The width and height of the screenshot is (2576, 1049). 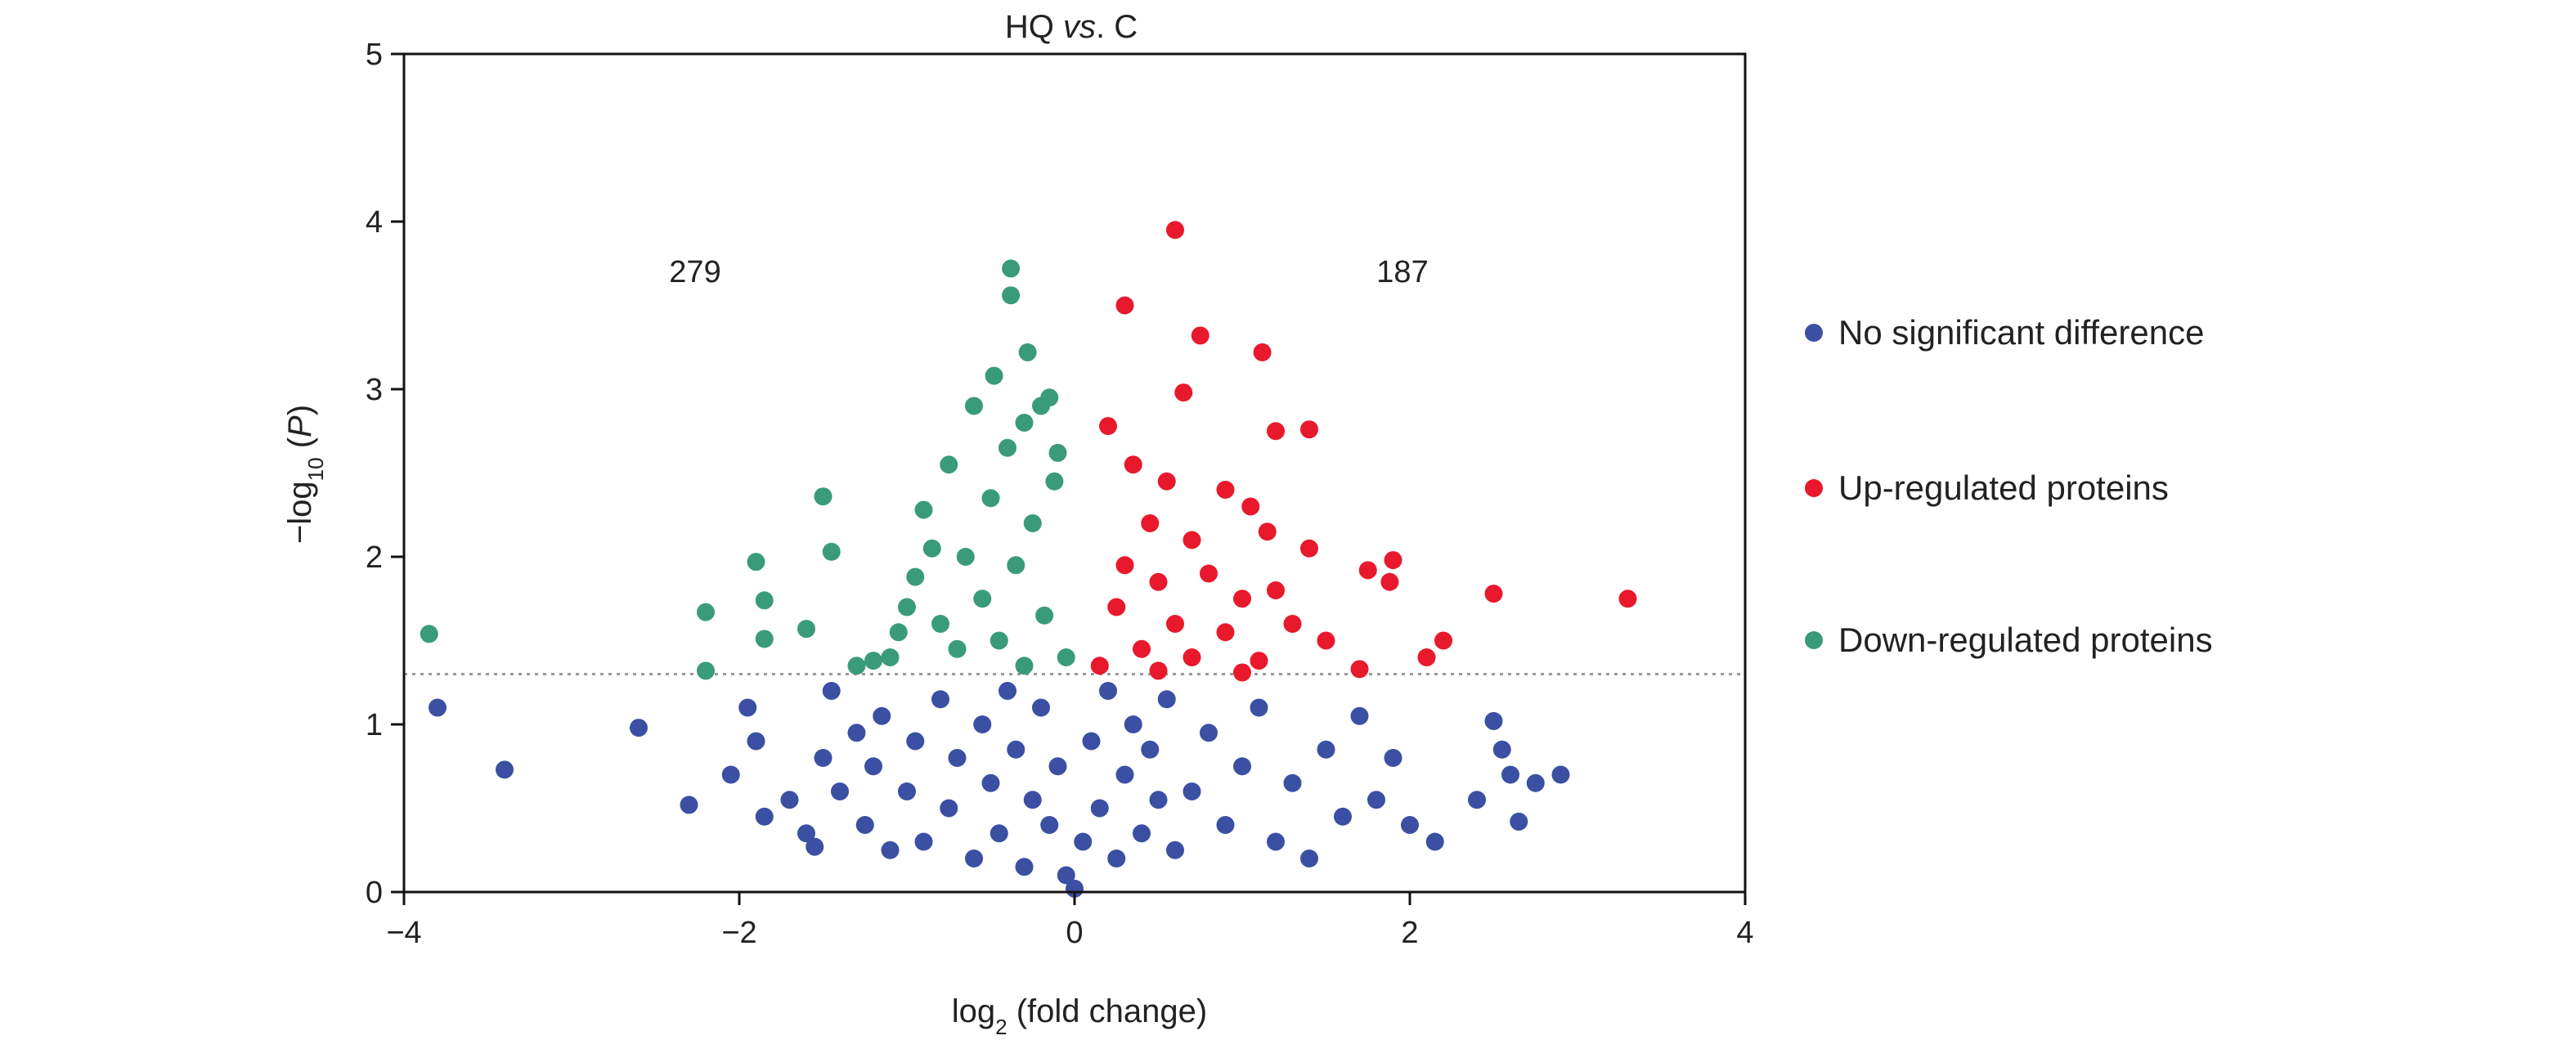 I want to click on x-axis-title: log2 (fold change), so click(x=1079, y=1016).